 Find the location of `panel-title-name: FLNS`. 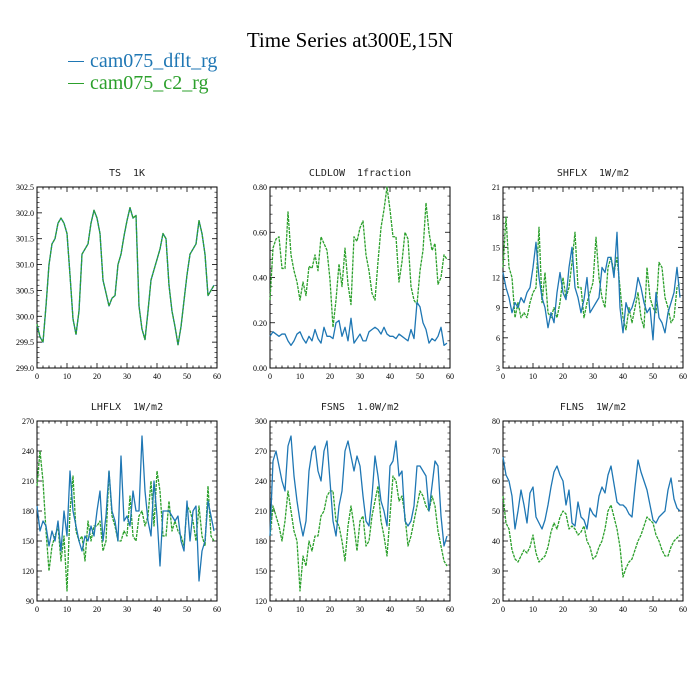

panel-title-name: FLNS is located at coordinates (572, 407).